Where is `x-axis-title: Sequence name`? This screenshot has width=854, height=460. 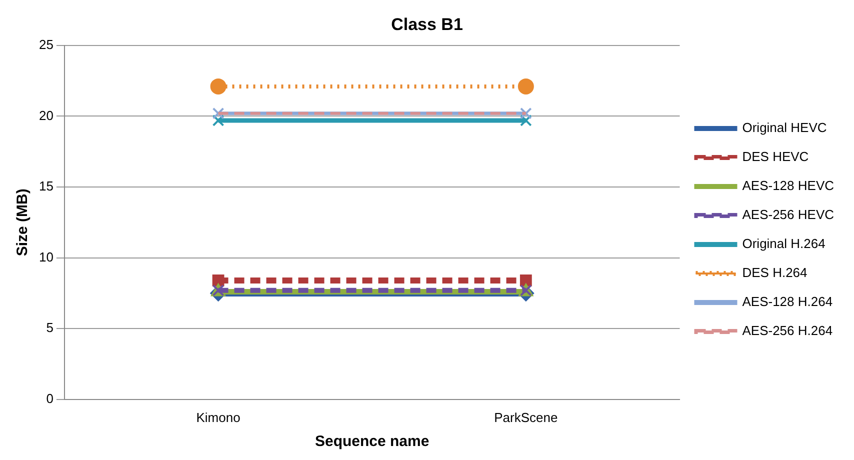 x-axis-title: Sequence name is located at coordinates (372, 441).